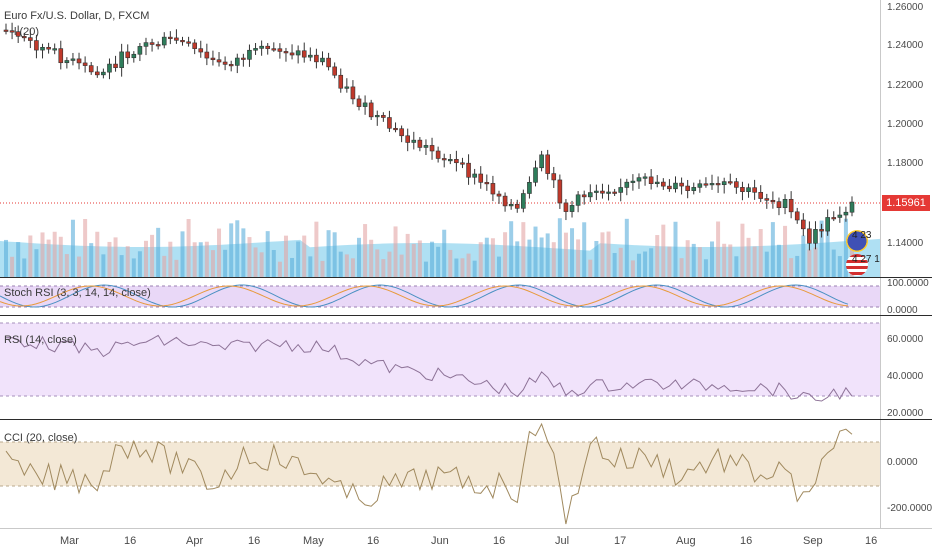 This screenshot has width=932, height=550. What do you see at coordinates (866, 259) in the screenshot?
I see `event-count-us: 4 27 1` at bounding box center [866, 259].